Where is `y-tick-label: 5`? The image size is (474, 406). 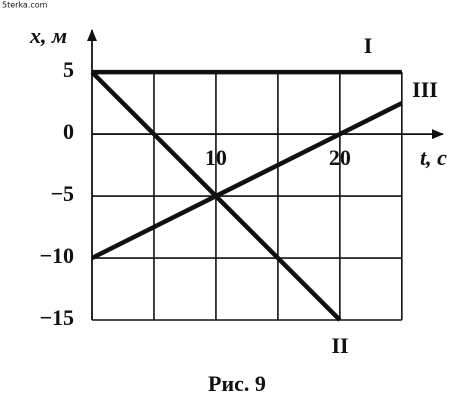 y-tick-label: 5 is located at coordinates (68, 69).